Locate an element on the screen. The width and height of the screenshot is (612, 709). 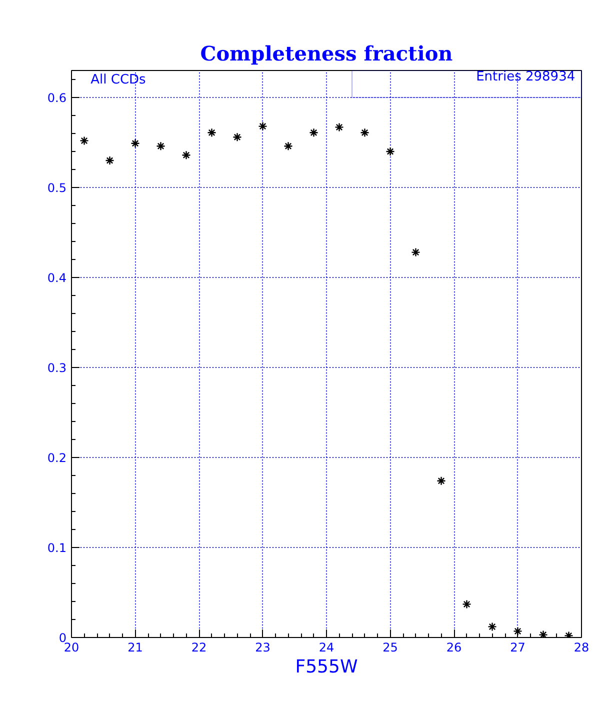
y-tick-label: 0.5 is located at coordinates (57, 188).